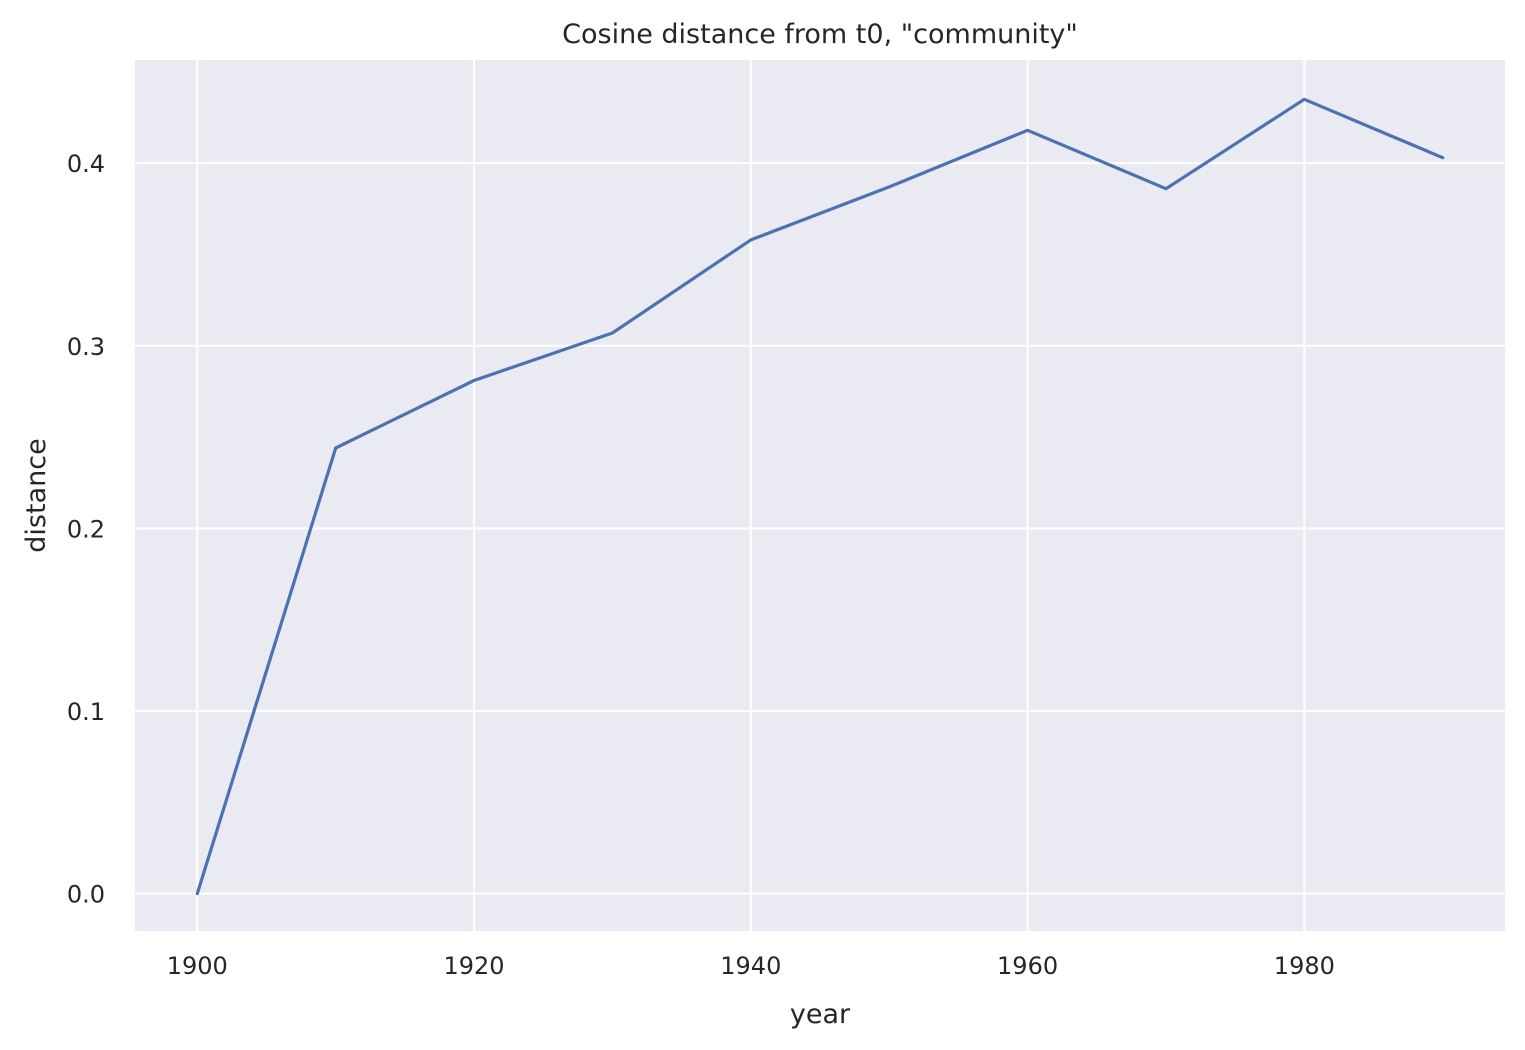 This screenshot has width=1525, height=1050. Describe the element at coordinates (86, 164) in the screenshot. I see `y-tick-label: 0.4` at that location.